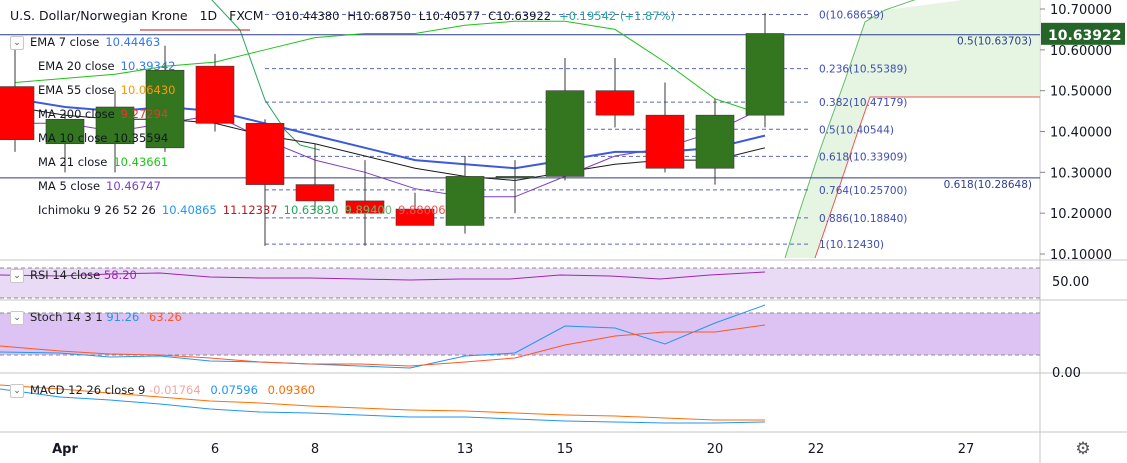 This screenshot has height=463, width=1127. Describe the element at coordinates (76, 66) in the screenshot. I see `legend-name: EMA 20 close` at that location.